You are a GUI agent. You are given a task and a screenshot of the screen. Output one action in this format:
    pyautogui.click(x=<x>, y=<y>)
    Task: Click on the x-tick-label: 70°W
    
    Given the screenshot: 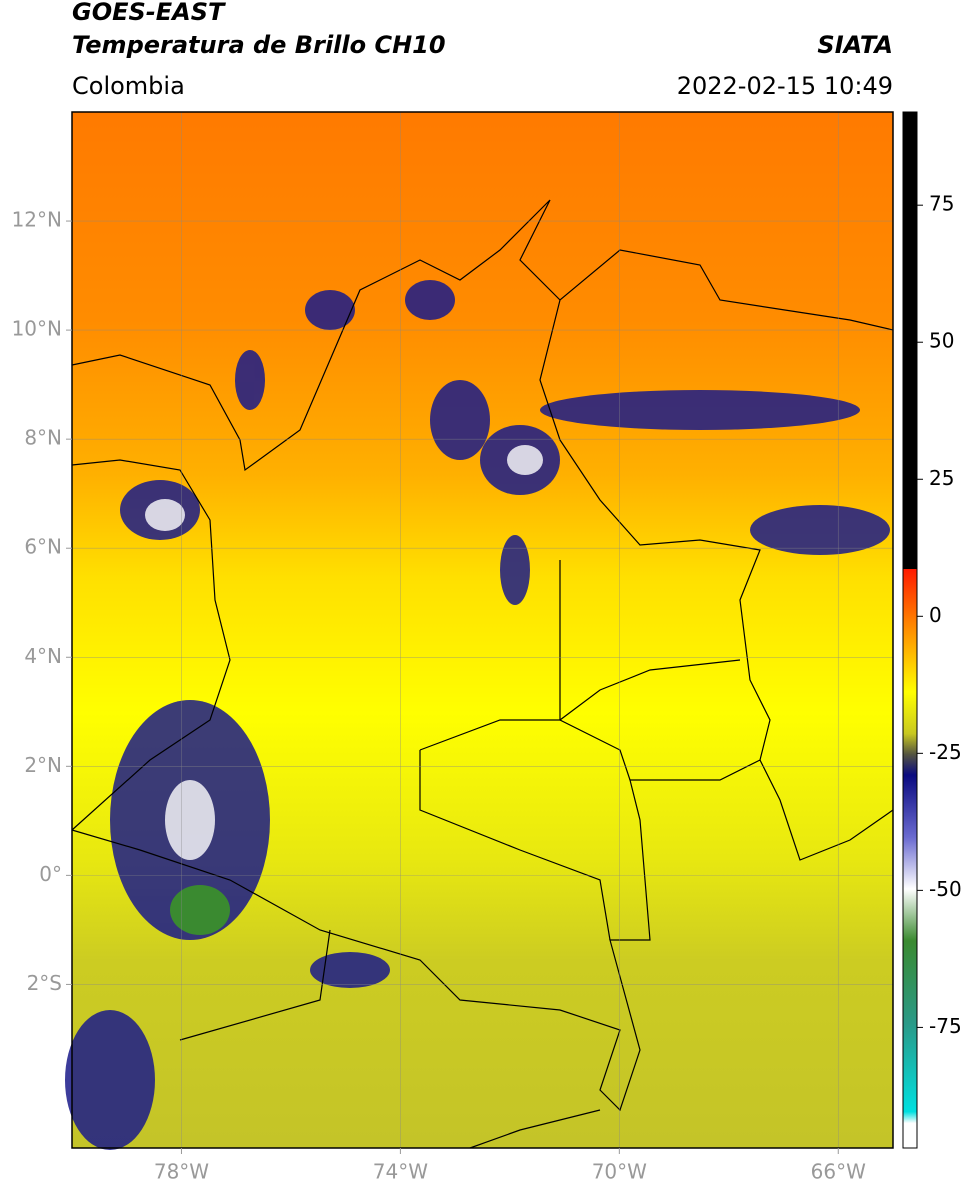 What is the action you would take?
    pyautogui.click(x=619, y=1172)
    